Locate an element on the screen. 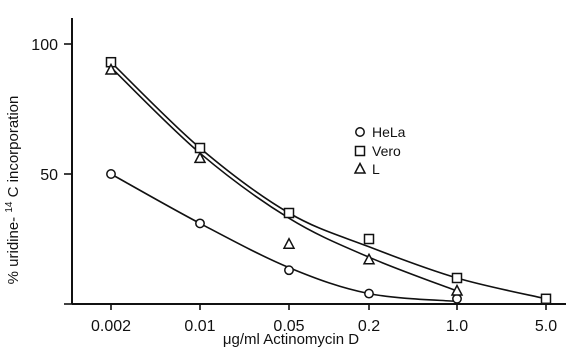  y-axis-label-text: % uridine- is located at coordinates (13, 251).